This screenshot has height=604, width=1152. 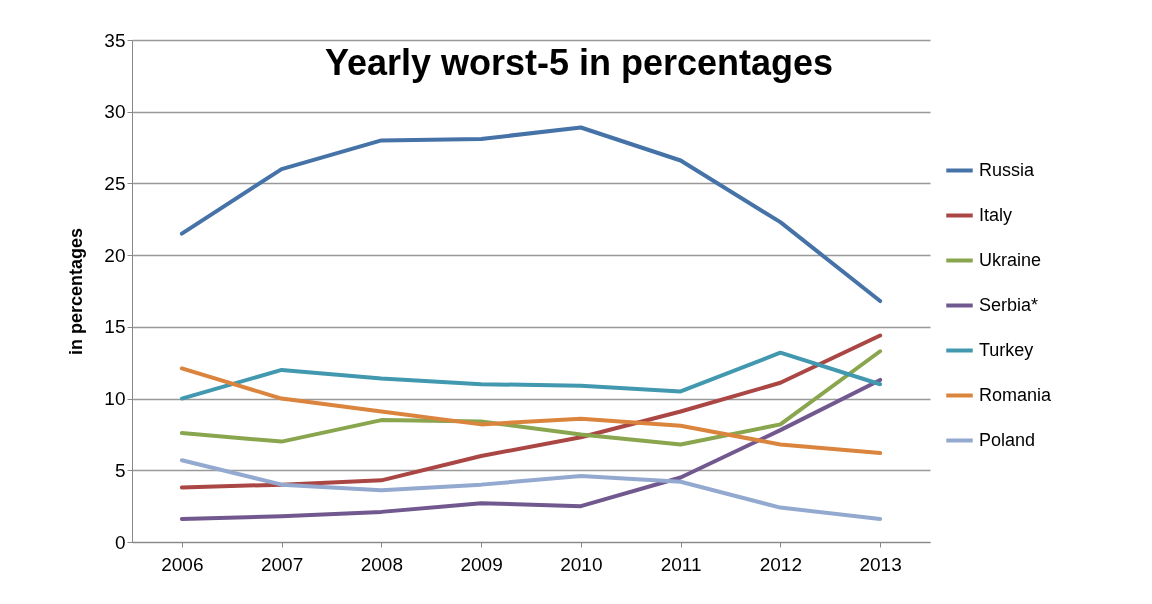 What do you see at coordinates (1010, 259) in the screenshot?
I see `legend-label: Ukraine` at bounding box center [1010, 259].